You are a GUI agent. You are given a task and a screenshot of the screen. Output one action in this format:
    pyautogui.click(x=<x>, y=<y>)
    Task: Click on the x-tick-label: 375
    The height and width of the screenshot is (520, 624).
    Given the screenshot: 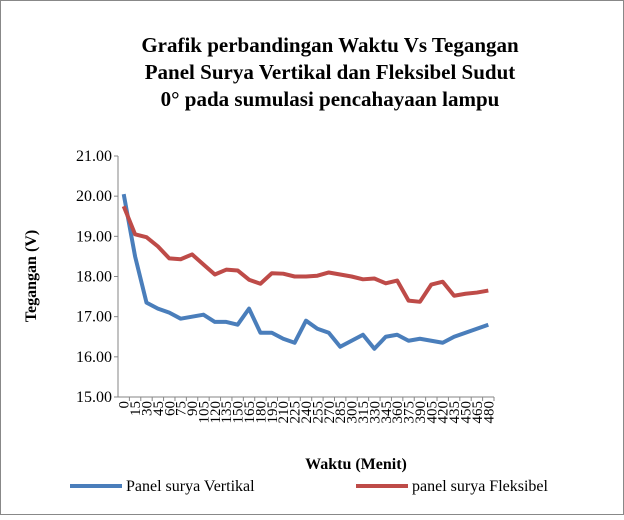 What is the action you would take?
    pyautogui.click(x=410, y=412)
    